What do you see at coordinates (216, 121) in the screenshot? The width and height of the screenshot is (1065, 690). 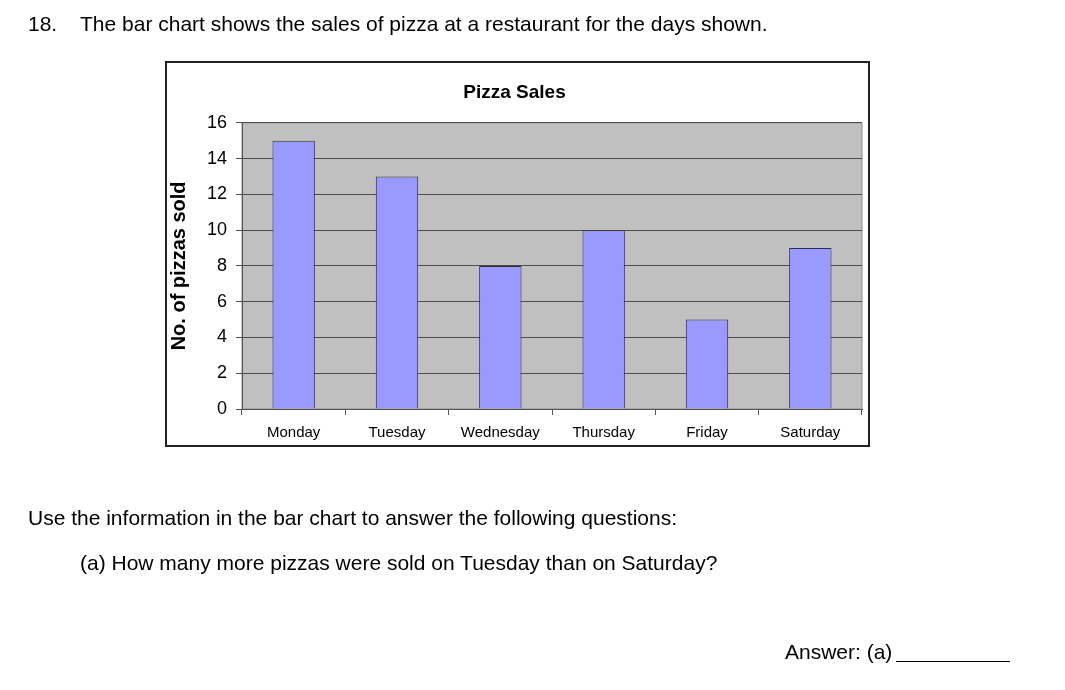 I see `y-tick-label: 16` at bounding box center [216, 121].